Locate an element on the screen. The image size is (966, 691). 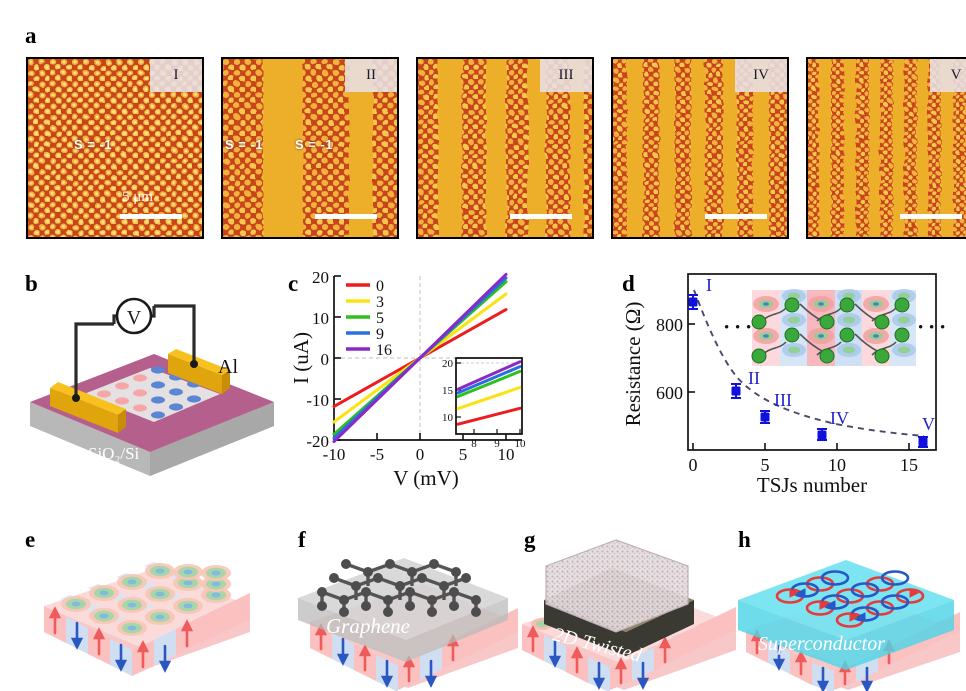
panel-g-twisted-stack: 2D Twisted is located at coordinates (631, 605).